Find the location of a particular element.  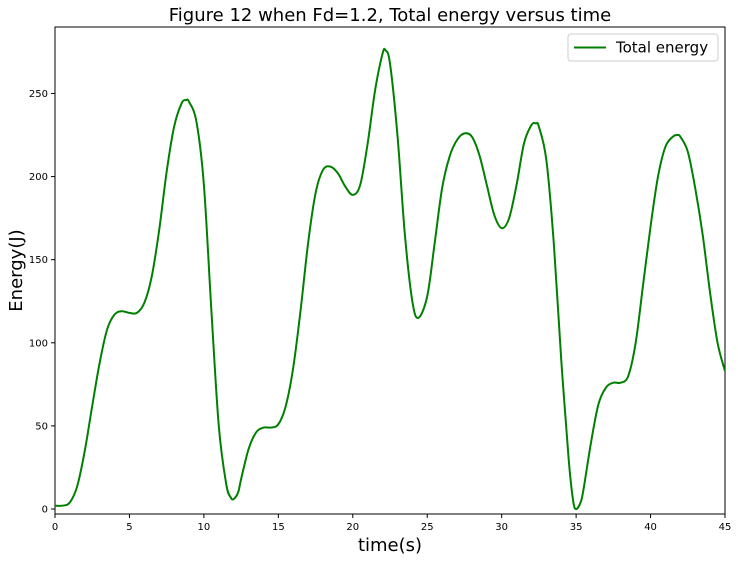

x-tick-label: 5 is located at coordinates (129, 527).